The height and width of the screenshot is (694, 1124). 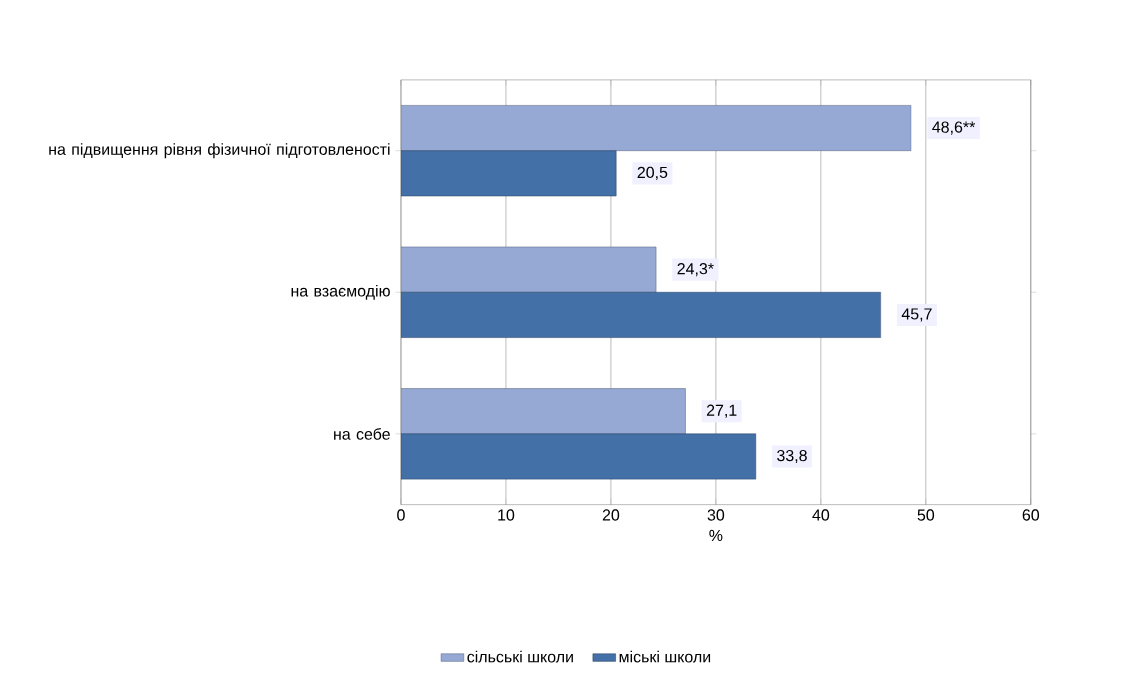 What do you see at coordinates (721, 411) in the screenshot?
I see `data-label: 27,1` at bounding box center [721, 411].